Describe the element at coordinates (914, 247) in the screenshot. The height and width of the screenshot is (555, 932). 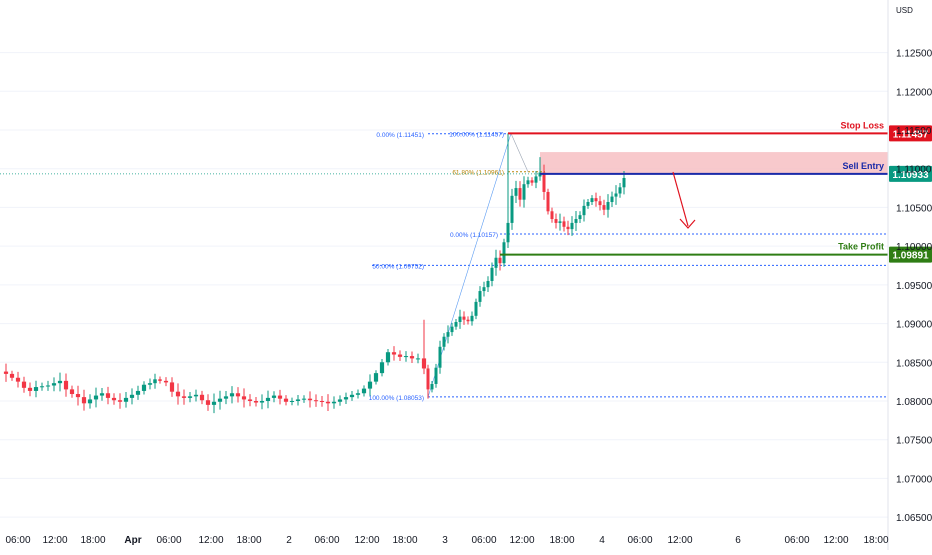
I see `price-tick-label: 1.10000` at that location.